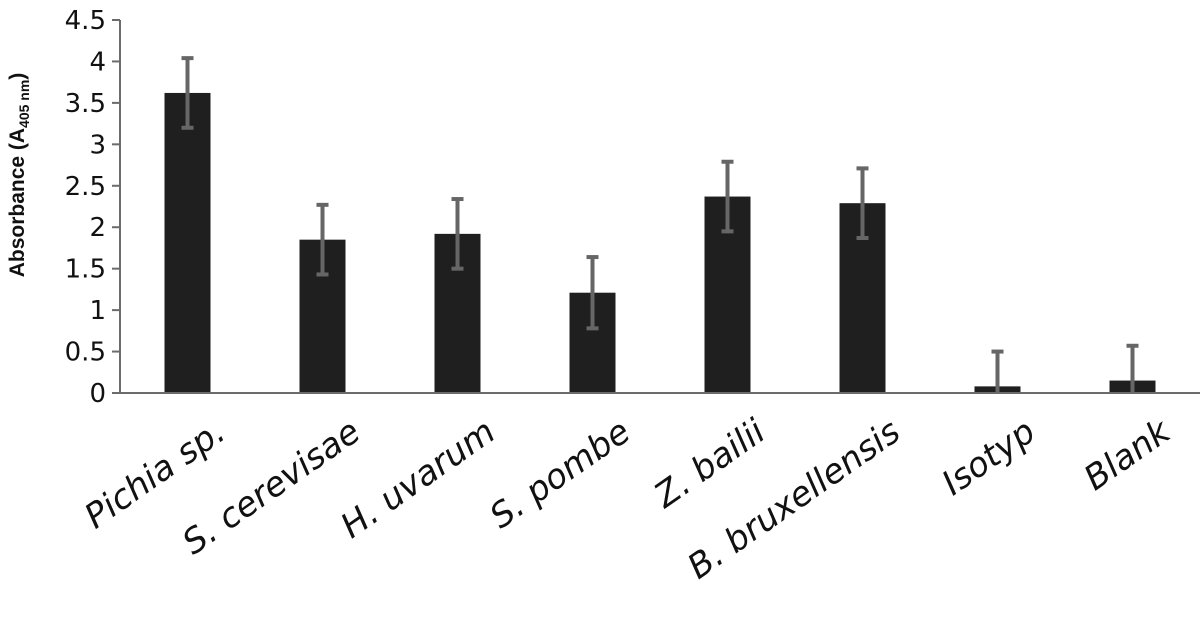 This screenshot has height=641, width=1200. I want to click on x-tick-label-2: H. uvarum, so click(418, 479).